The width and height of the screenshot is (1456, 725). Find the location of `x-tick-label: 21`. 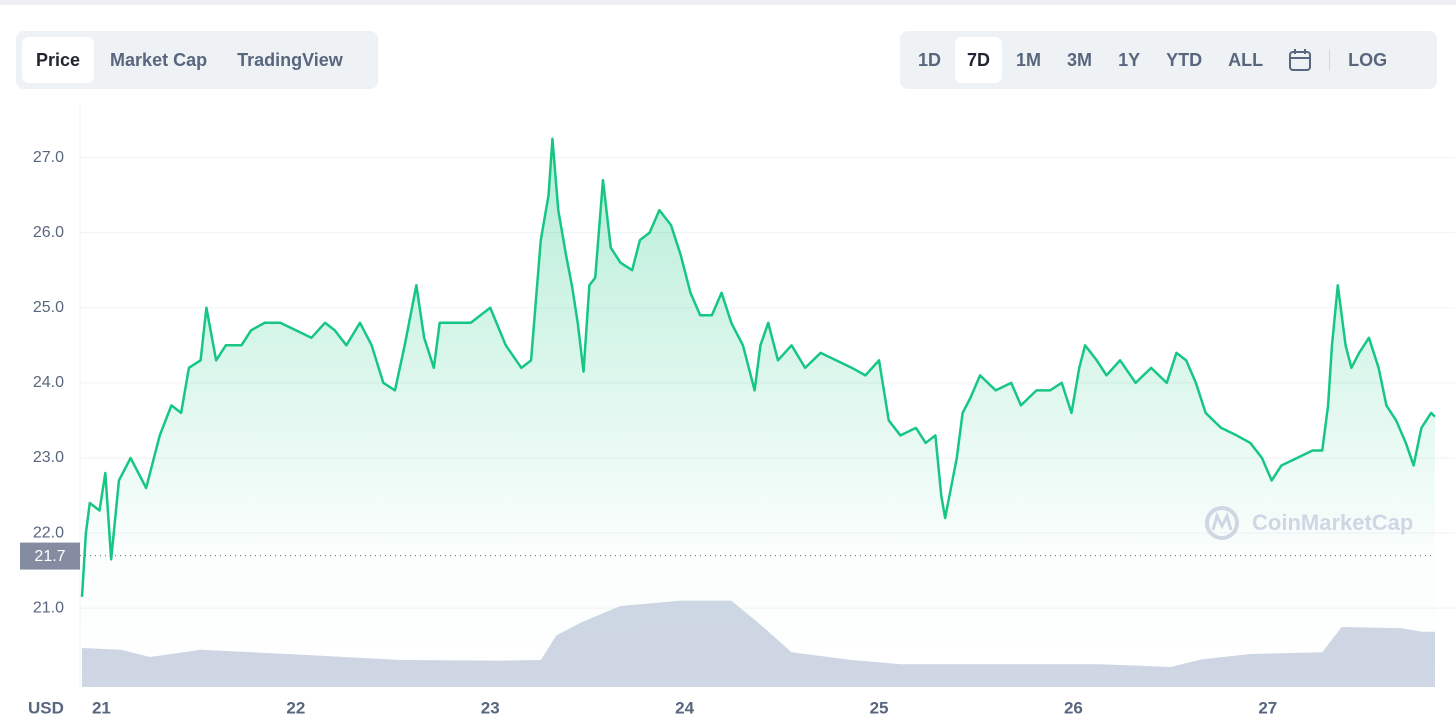

x-tick-label: 21 is located at coordinates (101, 707).